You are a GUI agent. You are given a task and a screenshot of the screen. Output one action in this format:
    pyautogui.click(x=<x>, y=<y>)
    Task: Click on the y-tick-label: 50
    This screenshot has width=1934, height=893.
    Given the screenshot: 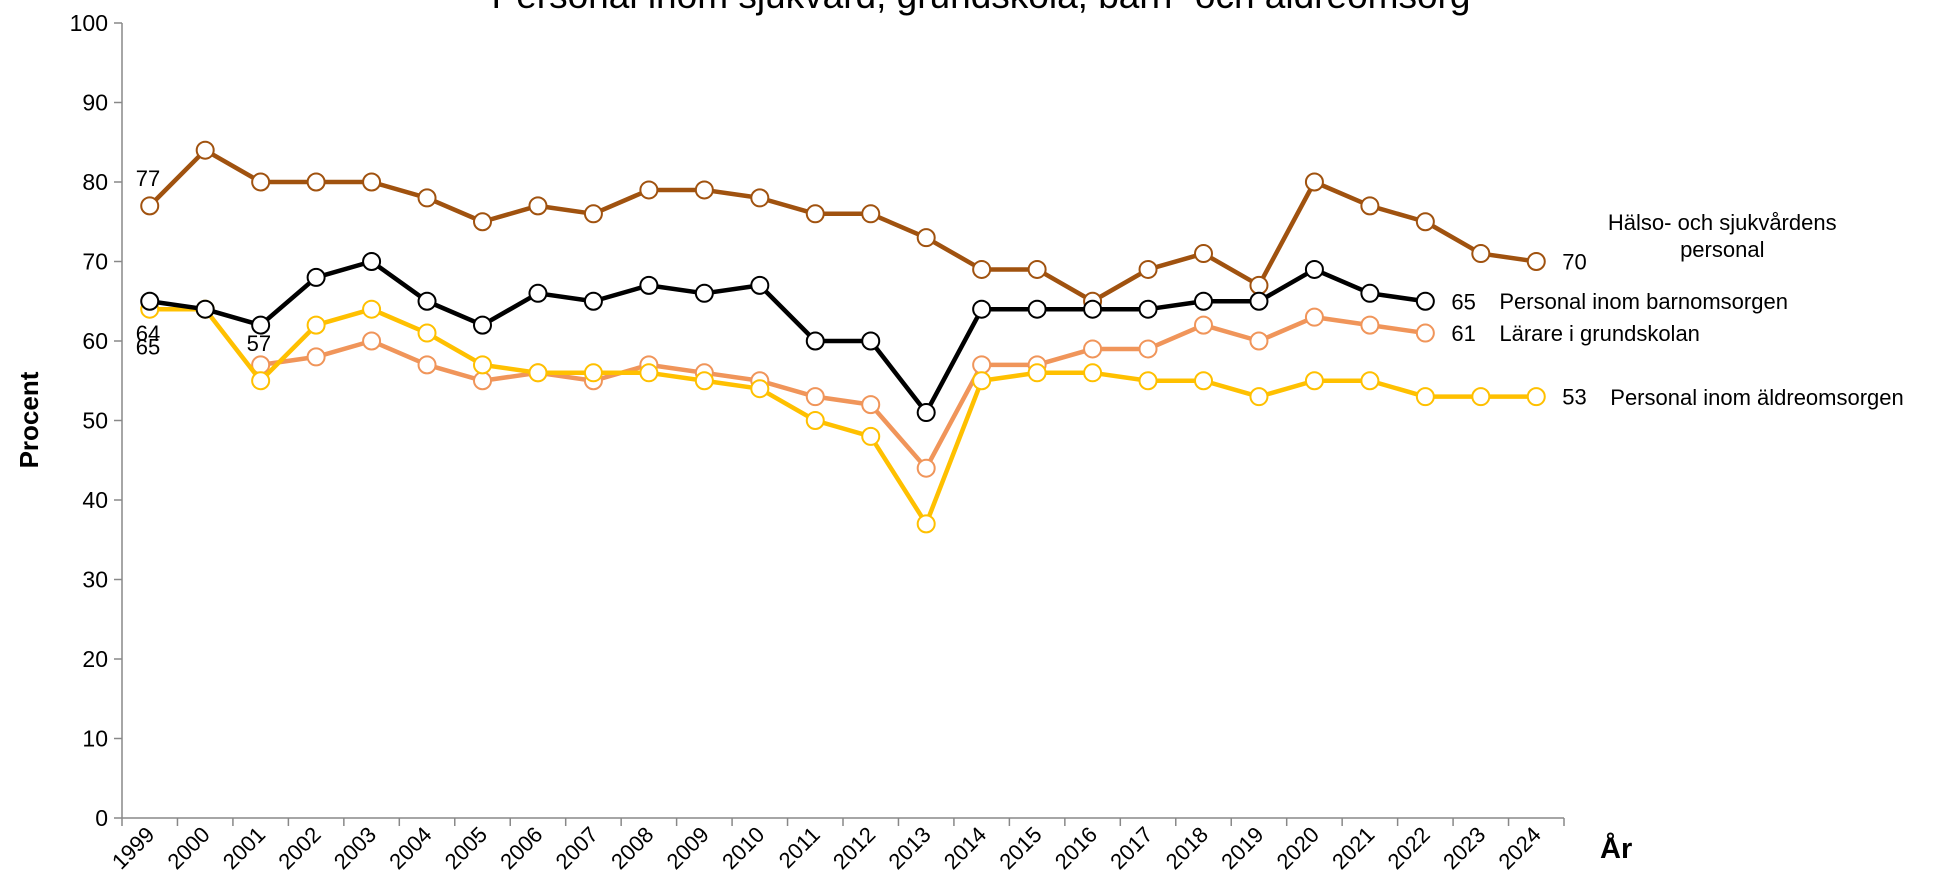 What is the action you would take?
    pyautogui.click(x=95, y=421)
    